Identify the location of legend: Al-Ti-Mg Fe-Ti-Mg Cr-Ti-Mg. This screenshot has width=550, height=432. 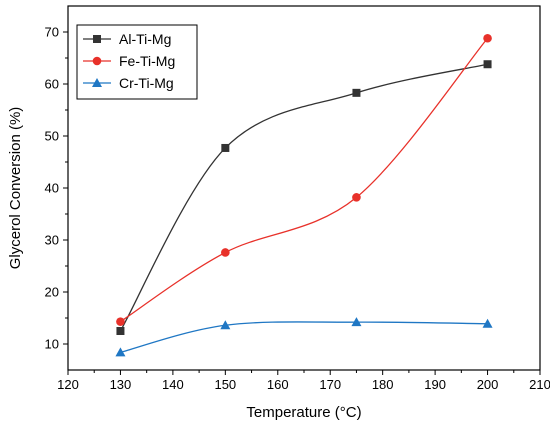
(137, 62).